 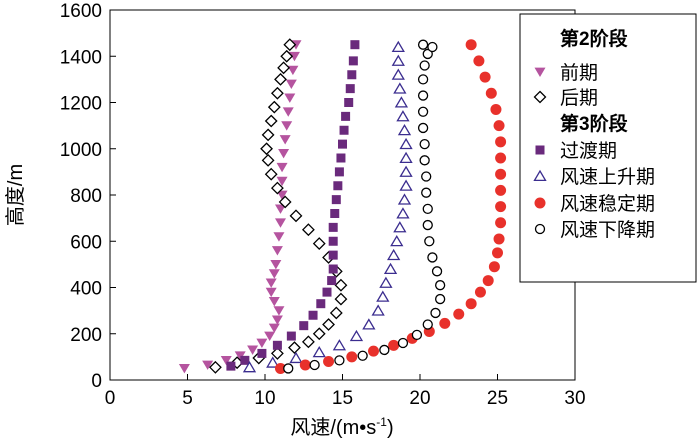 What do you see at coordinates (110, 398) in the screenshot?
I see `x-tick-label: 0` at bounding box center [110, 398].